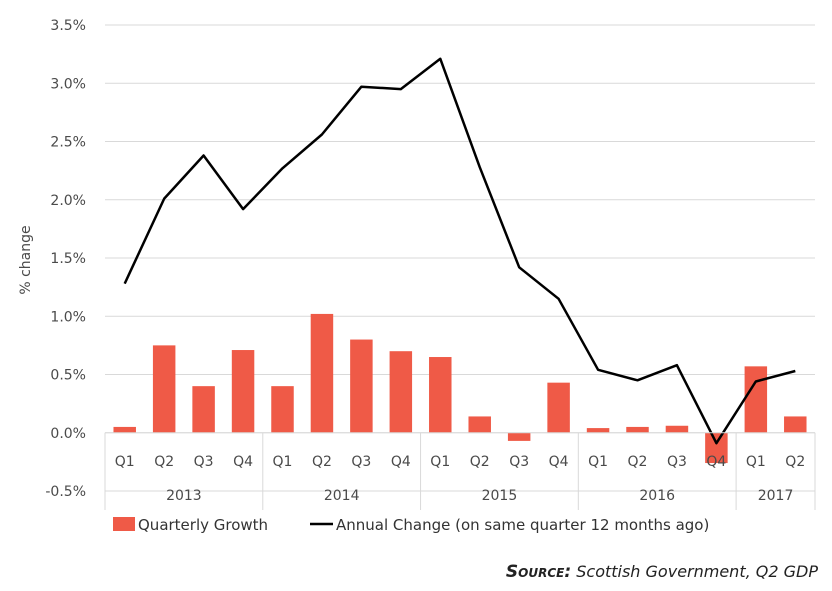 This screenshot has height=591, width=832. I want to click on source-text: Scottish Government, Q2 GDP, so click(697, 571).